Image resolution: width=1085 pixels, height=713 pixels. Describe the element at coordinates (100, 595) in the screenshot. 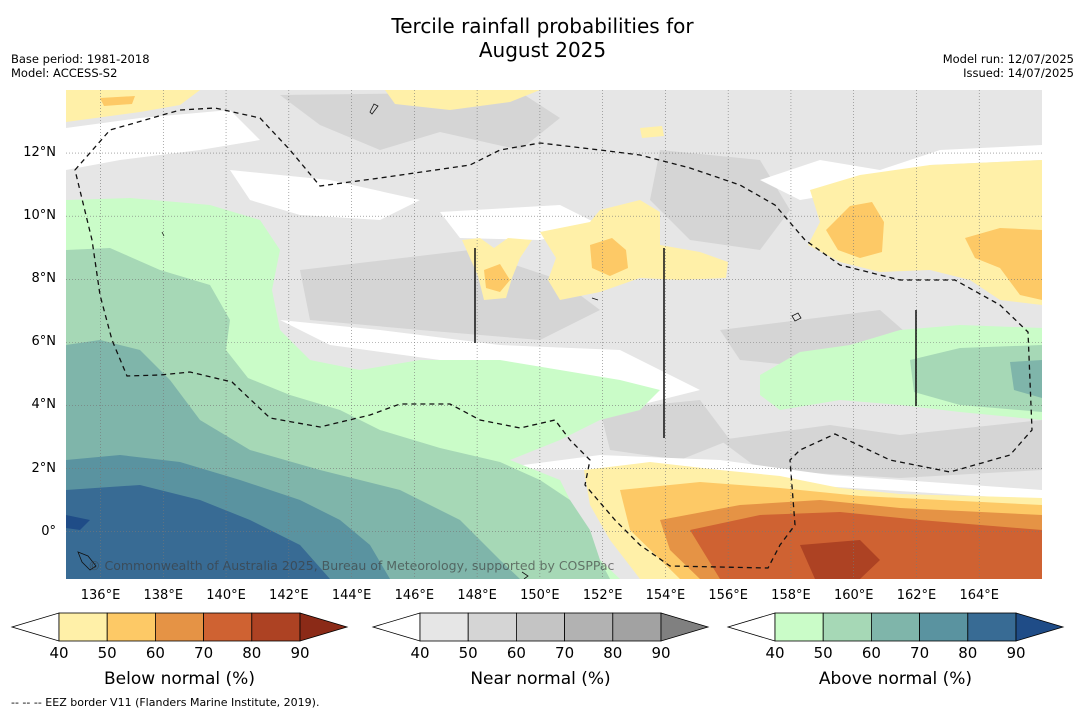

I see `x-tick-label: 136°E` at that location.